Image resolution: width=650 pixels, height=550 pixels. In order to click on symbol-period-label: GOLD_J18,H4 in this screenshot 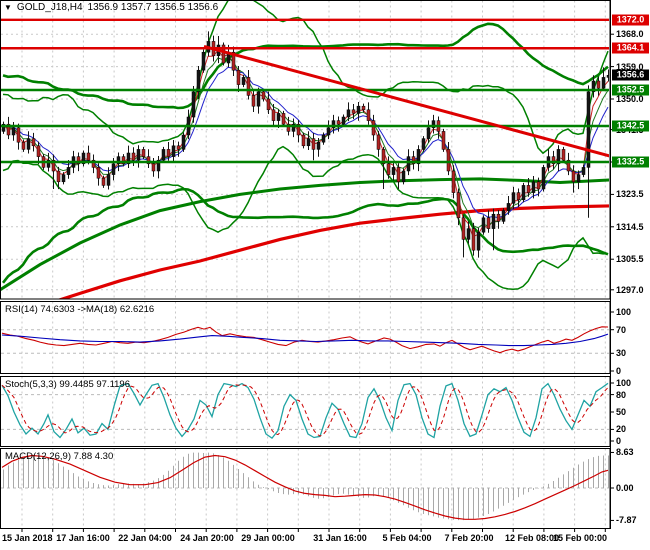, I will do `click(49, 7)`.